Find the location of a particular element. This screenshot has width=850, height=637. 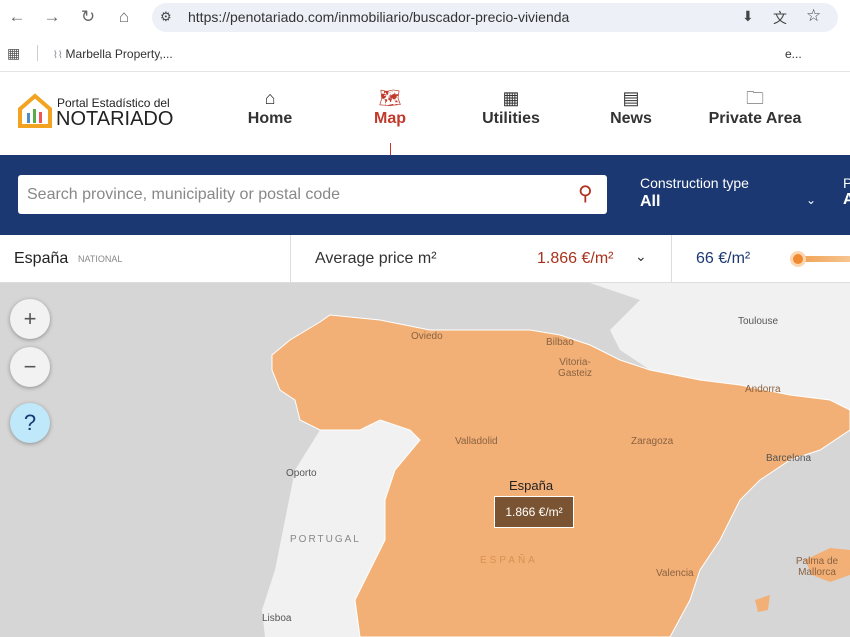

site-header: Portal Estadístico del NOTARIADO is located at coordinates (425, 114).